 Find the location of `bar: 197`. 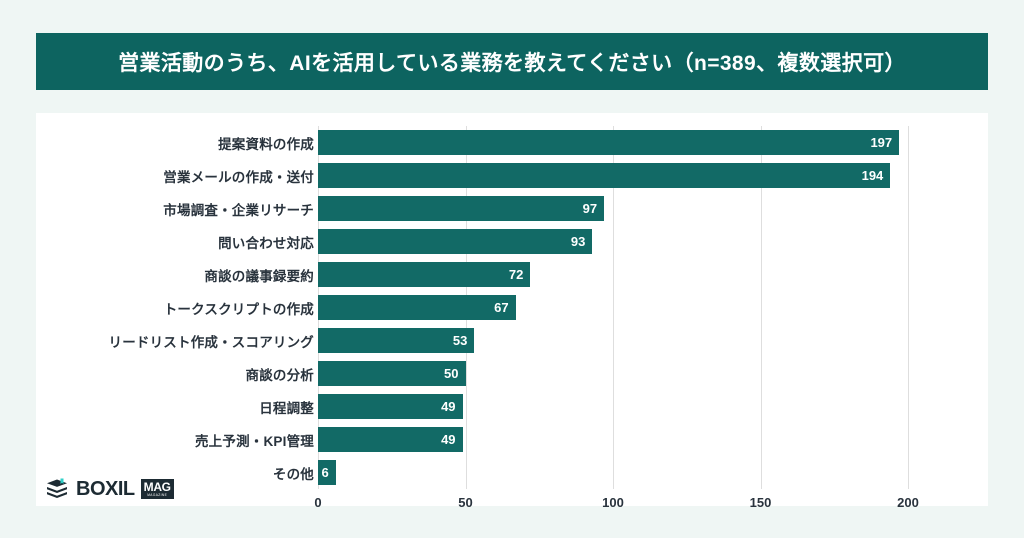

bar: 197 is located at coordinates (609, 142).